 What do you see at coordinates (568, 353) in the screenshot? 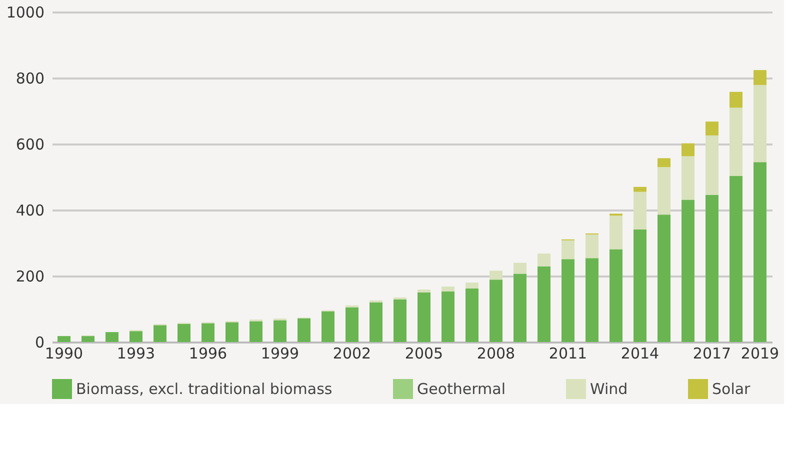
I see `x-tick-label: 2011` at bounding box center [568, 353].